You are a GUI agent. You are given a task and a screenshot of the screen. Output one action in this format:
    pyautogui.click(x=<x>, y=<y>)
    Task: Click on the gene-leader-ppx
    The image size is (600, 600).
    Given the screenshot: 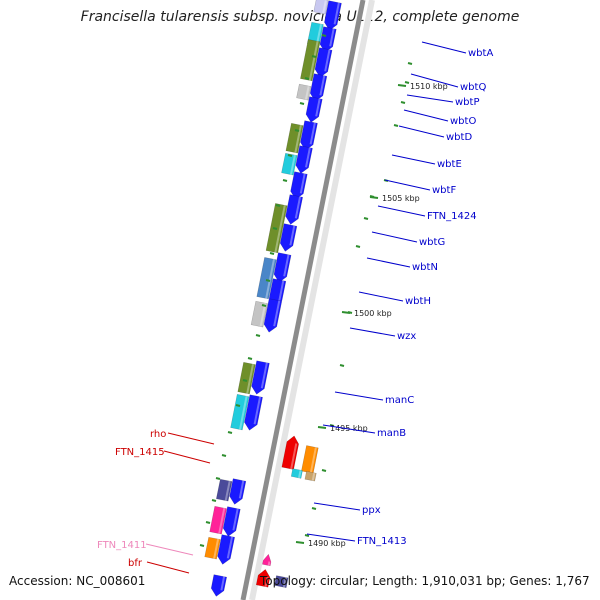 What is the action you would take?
    pyautogui.click(x=337, y=506)
    